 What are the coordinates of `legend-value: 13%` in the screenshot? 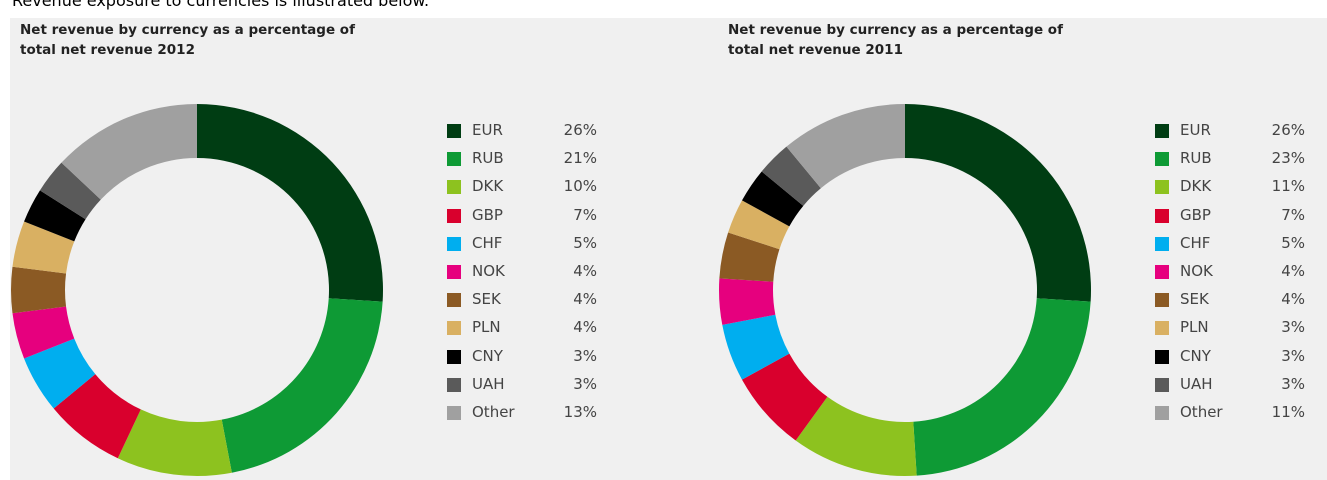 It's located at (580, 412).